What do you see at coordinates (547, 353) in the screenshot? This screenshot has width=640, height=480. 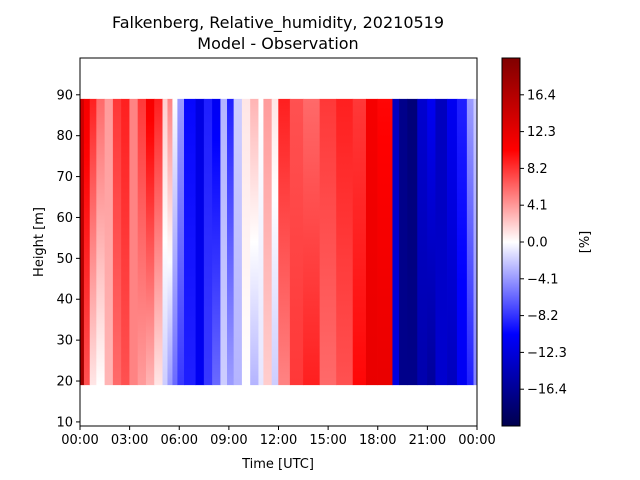 I see `colorbar-tick-label: −12.3` at bounding box center [547, 353].